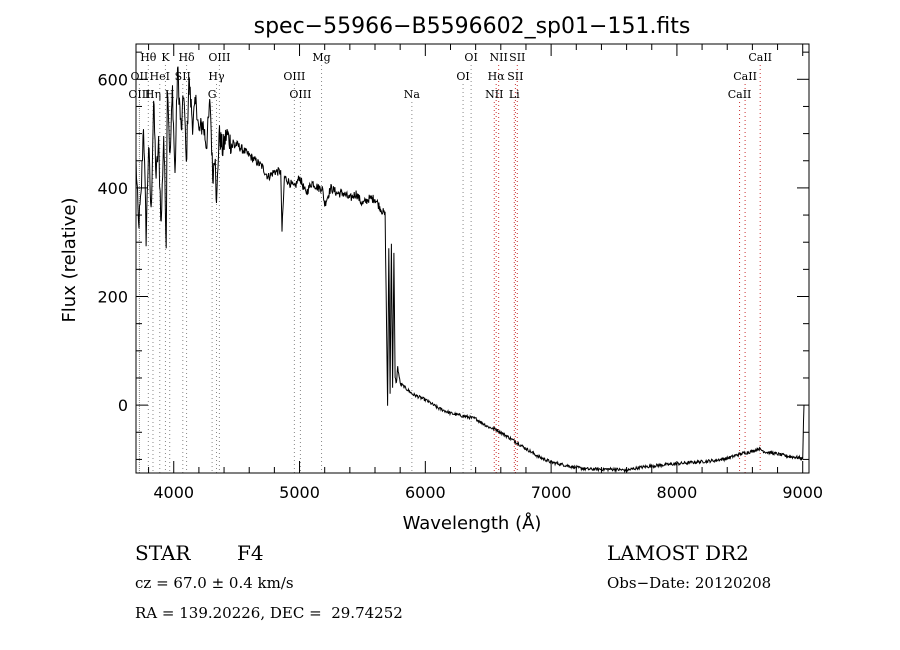 The image size is (900, 650). Describe the element at coordinates (214, 583) in the screenshot. I see `redshift-cz: cz = 67.0 ± 0.4 km/s` at that location.